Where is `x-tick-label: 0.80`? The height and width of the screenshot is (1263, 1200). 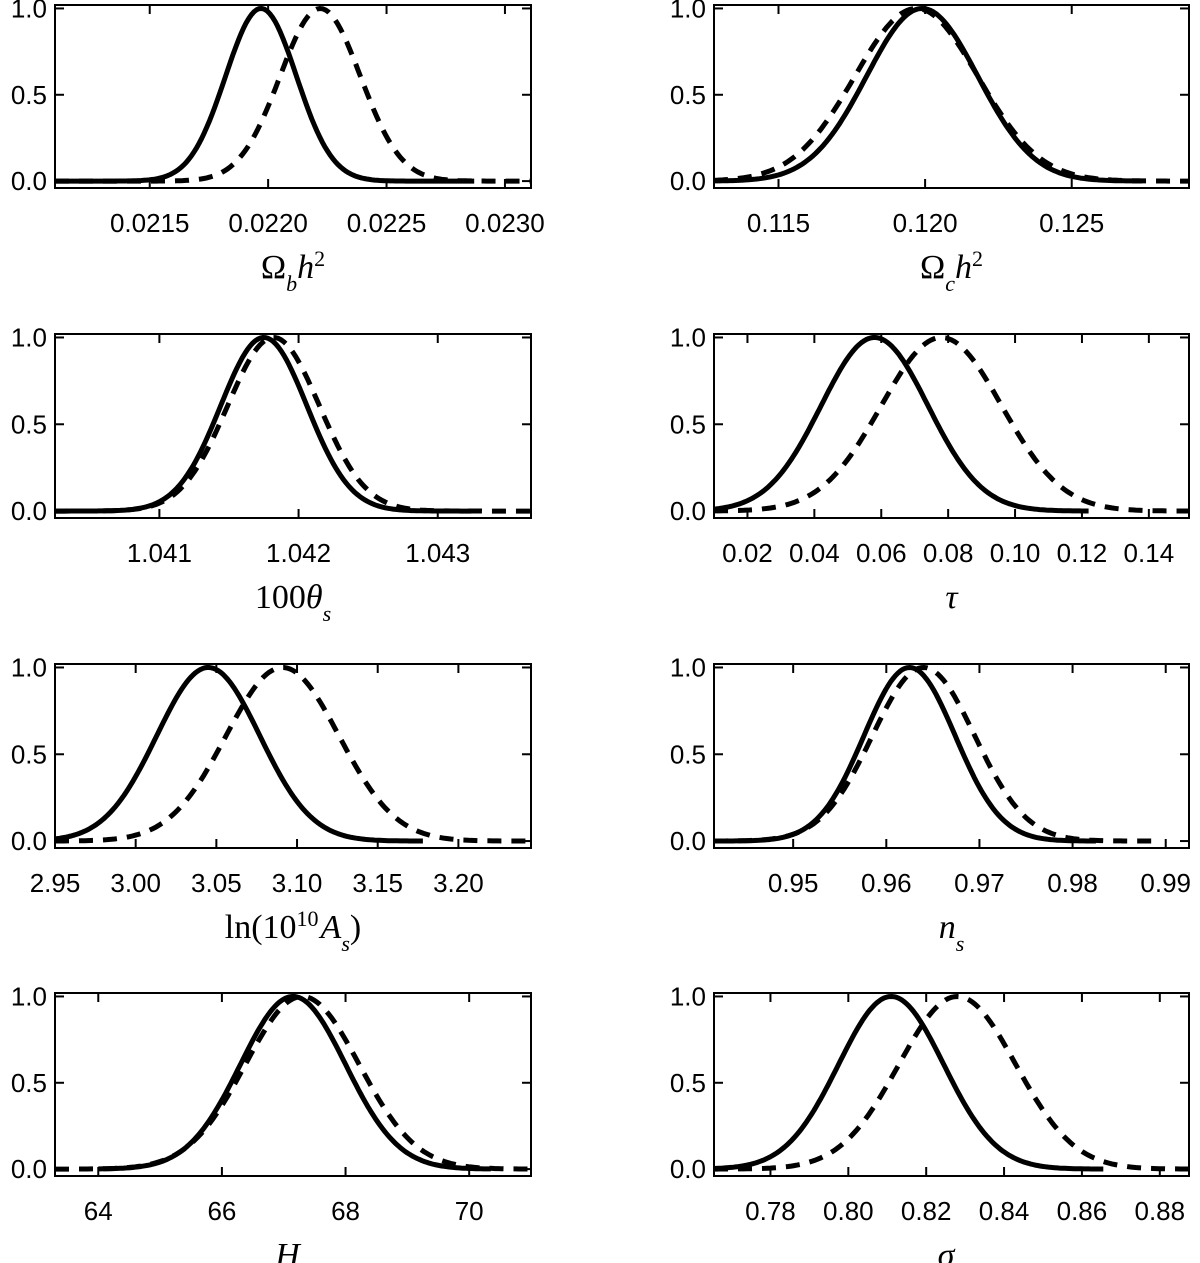 x-tick-label: 0.80 is located at coordinates (848, 1211).